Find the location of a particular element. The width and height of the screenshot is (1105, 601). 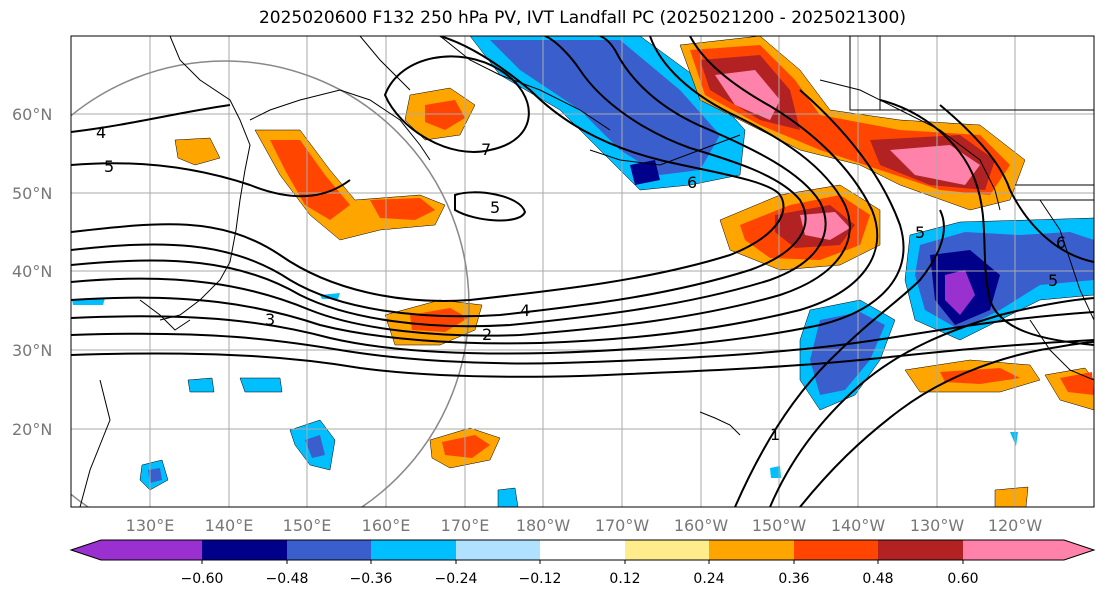

lon-label: 130°E is located at coordinates (150, 525).